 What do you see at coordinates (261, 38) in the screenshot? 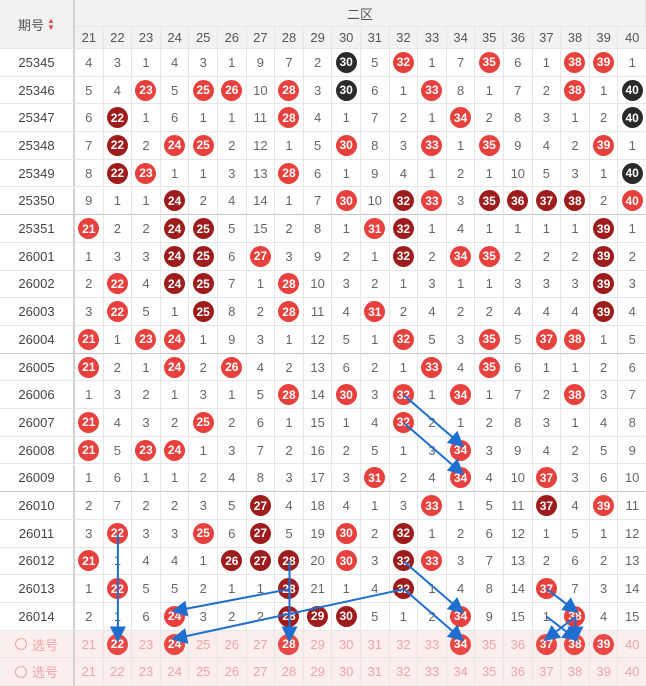
I see `column-header-27: 27` at bounding box center [261, 38].